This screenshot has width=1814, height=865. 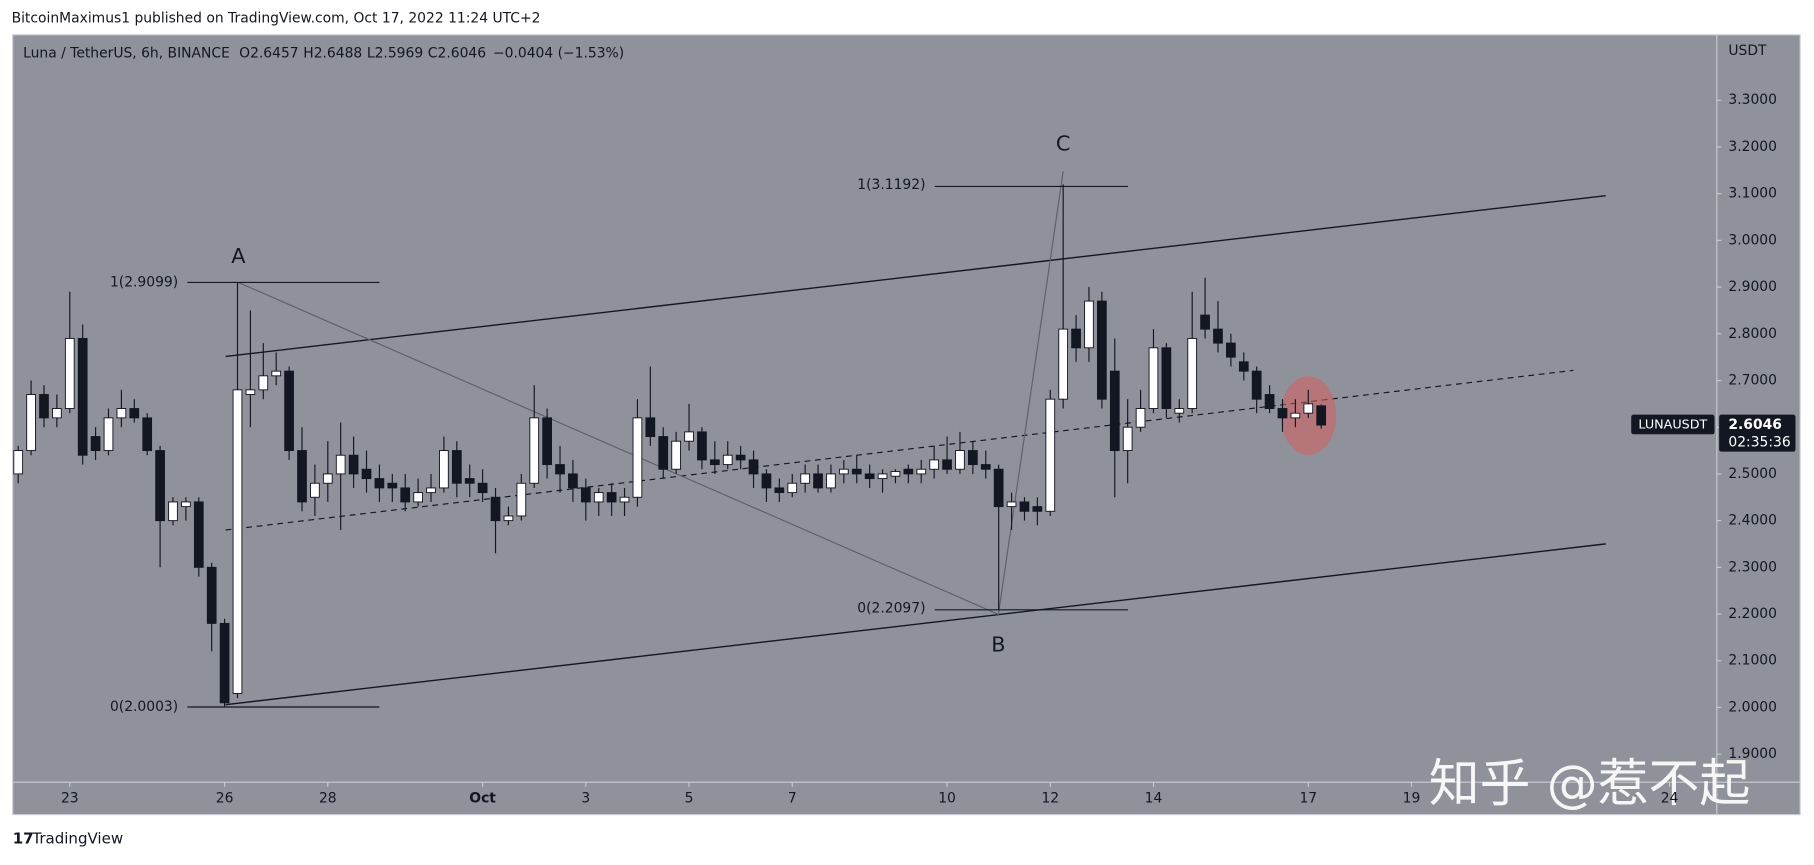 I want to click on countdown: 02:35:36, so click(x=1759, y=442).